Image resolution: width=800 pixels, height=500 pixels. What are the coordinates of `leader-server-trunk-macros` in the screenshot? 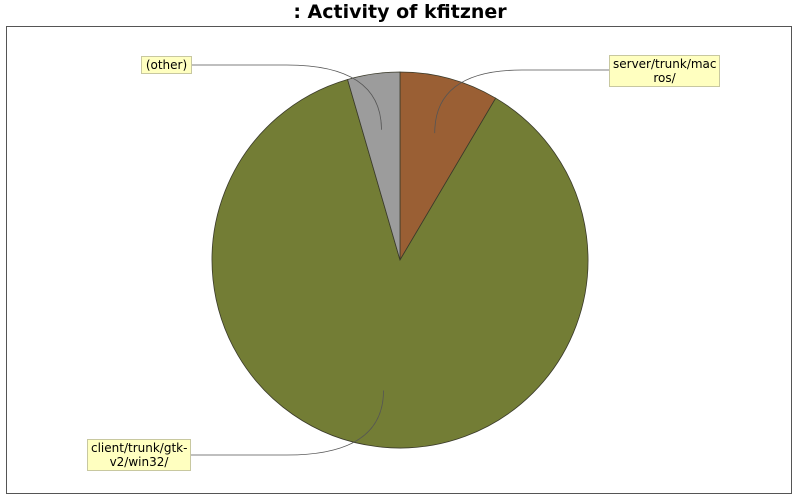 It's located at (521, 101).